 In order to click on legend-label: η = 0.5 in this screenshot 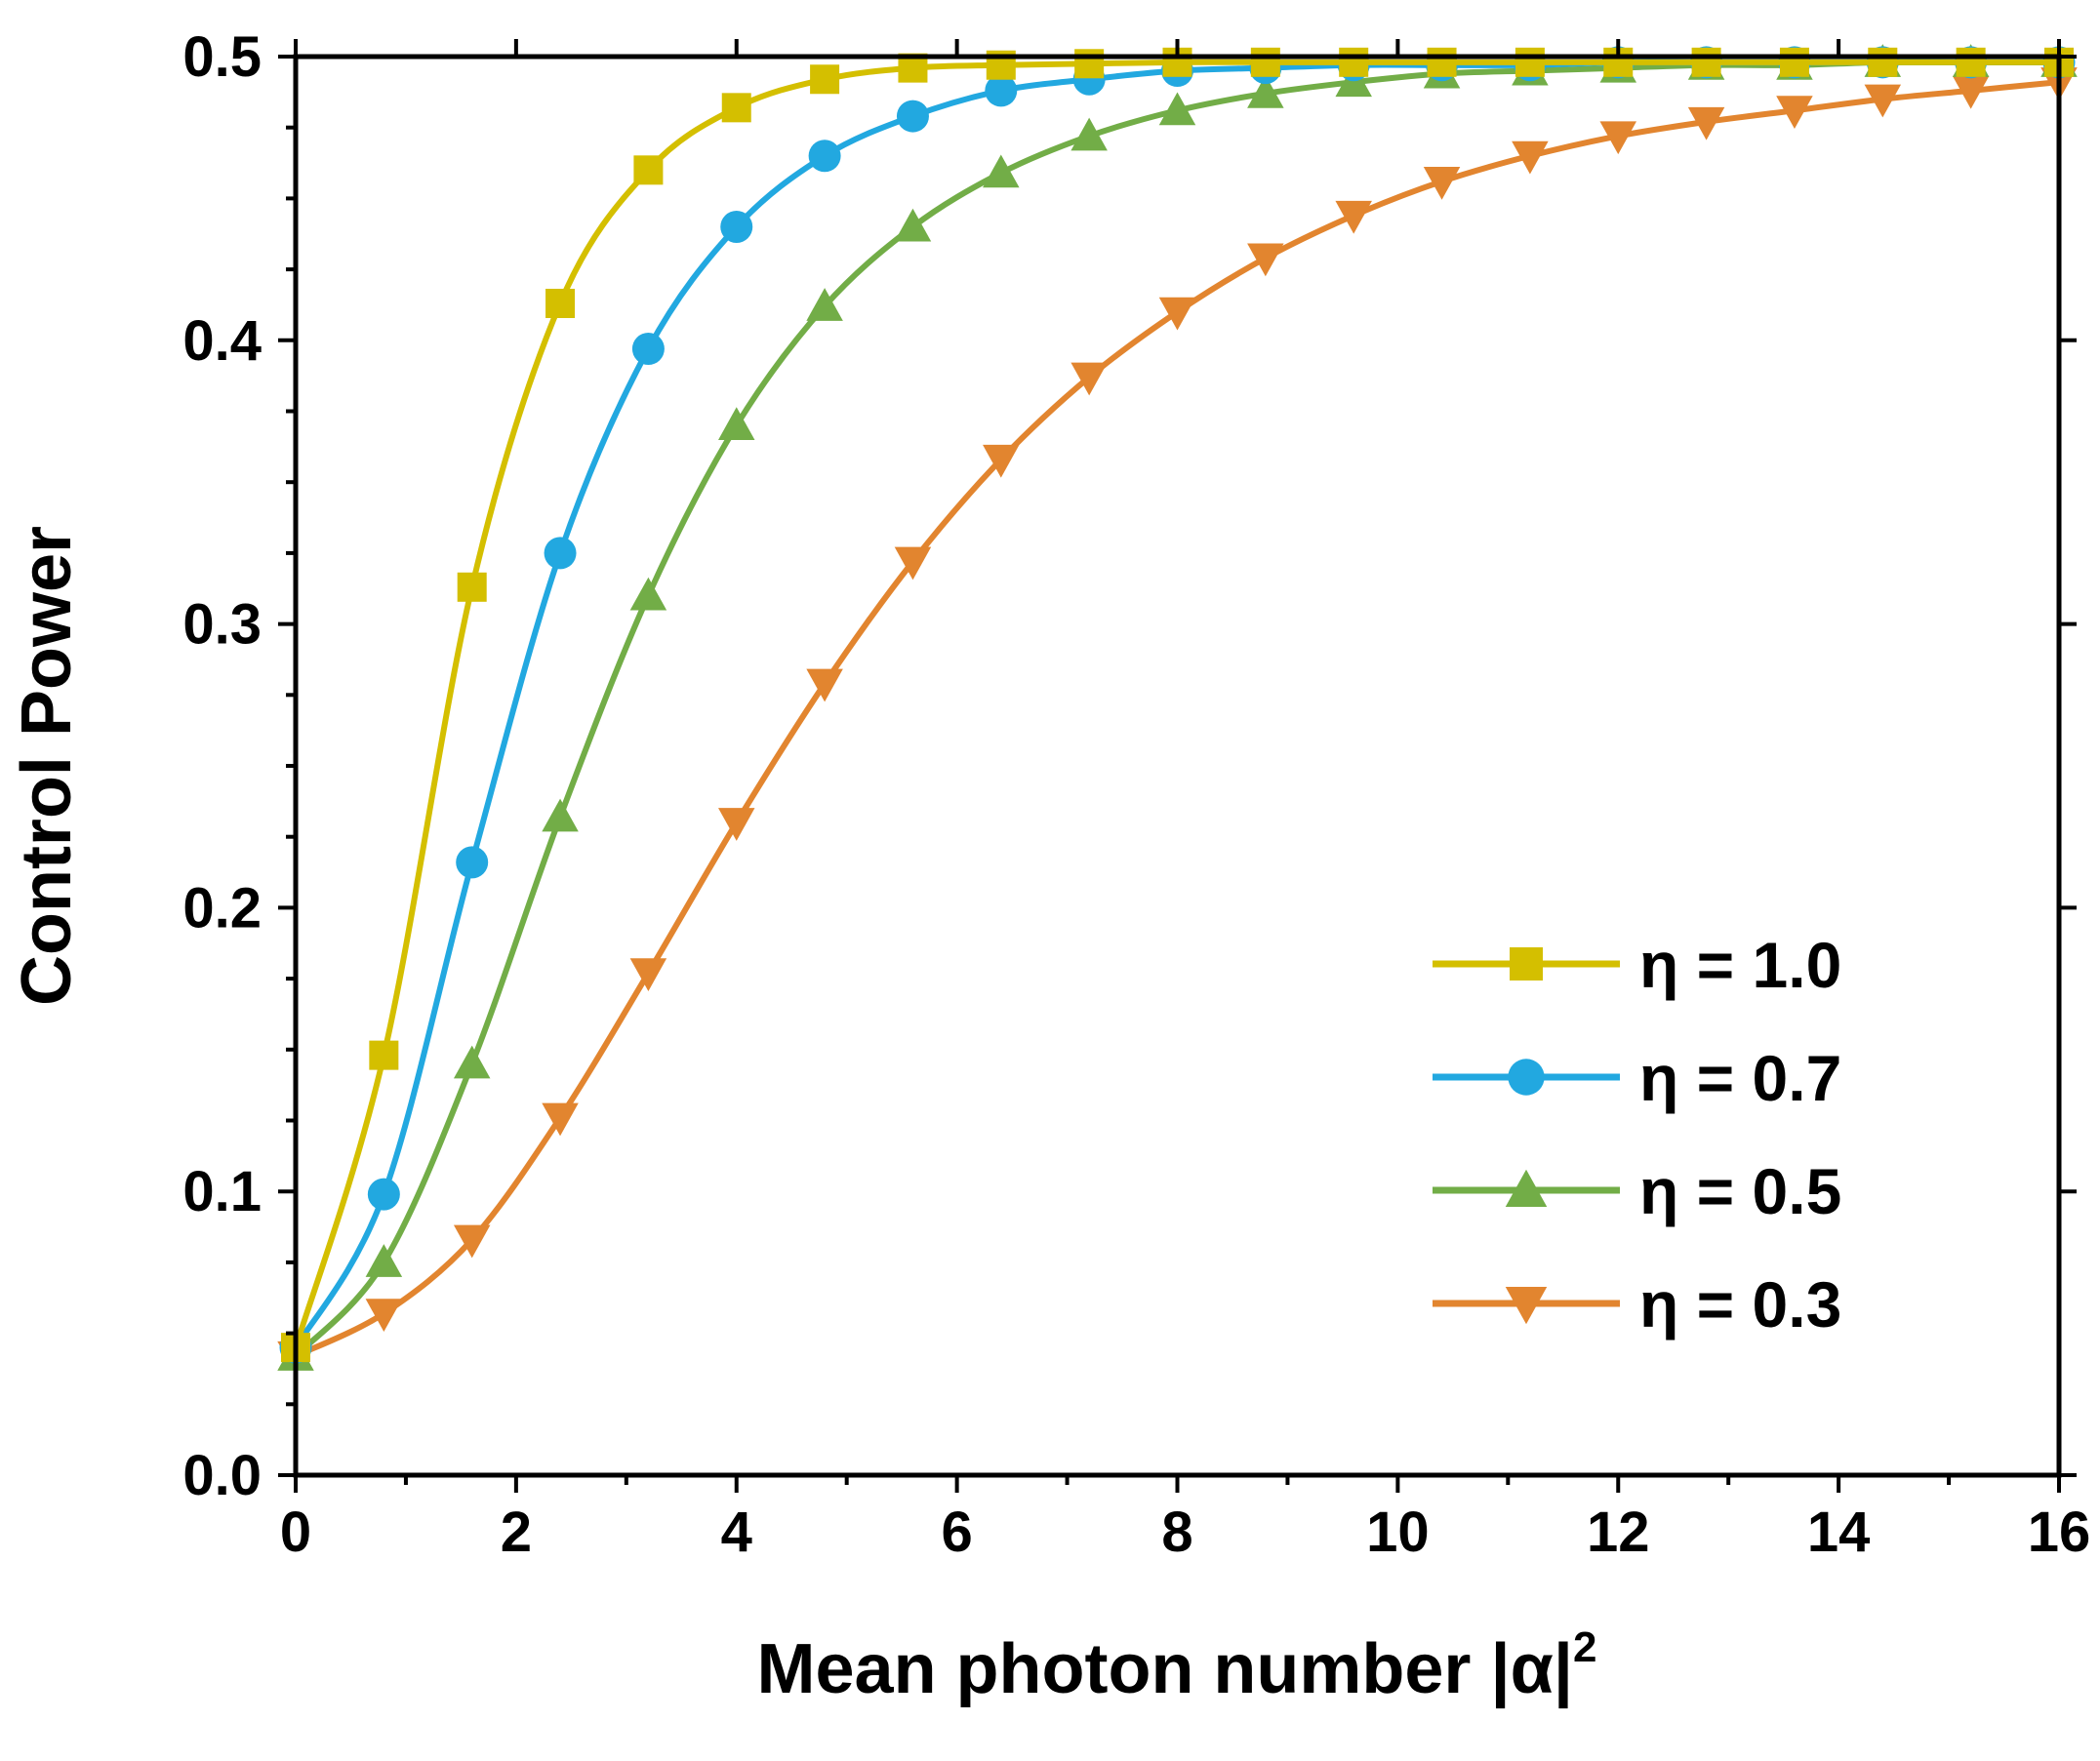, I will do `click(1740, 1191)`.